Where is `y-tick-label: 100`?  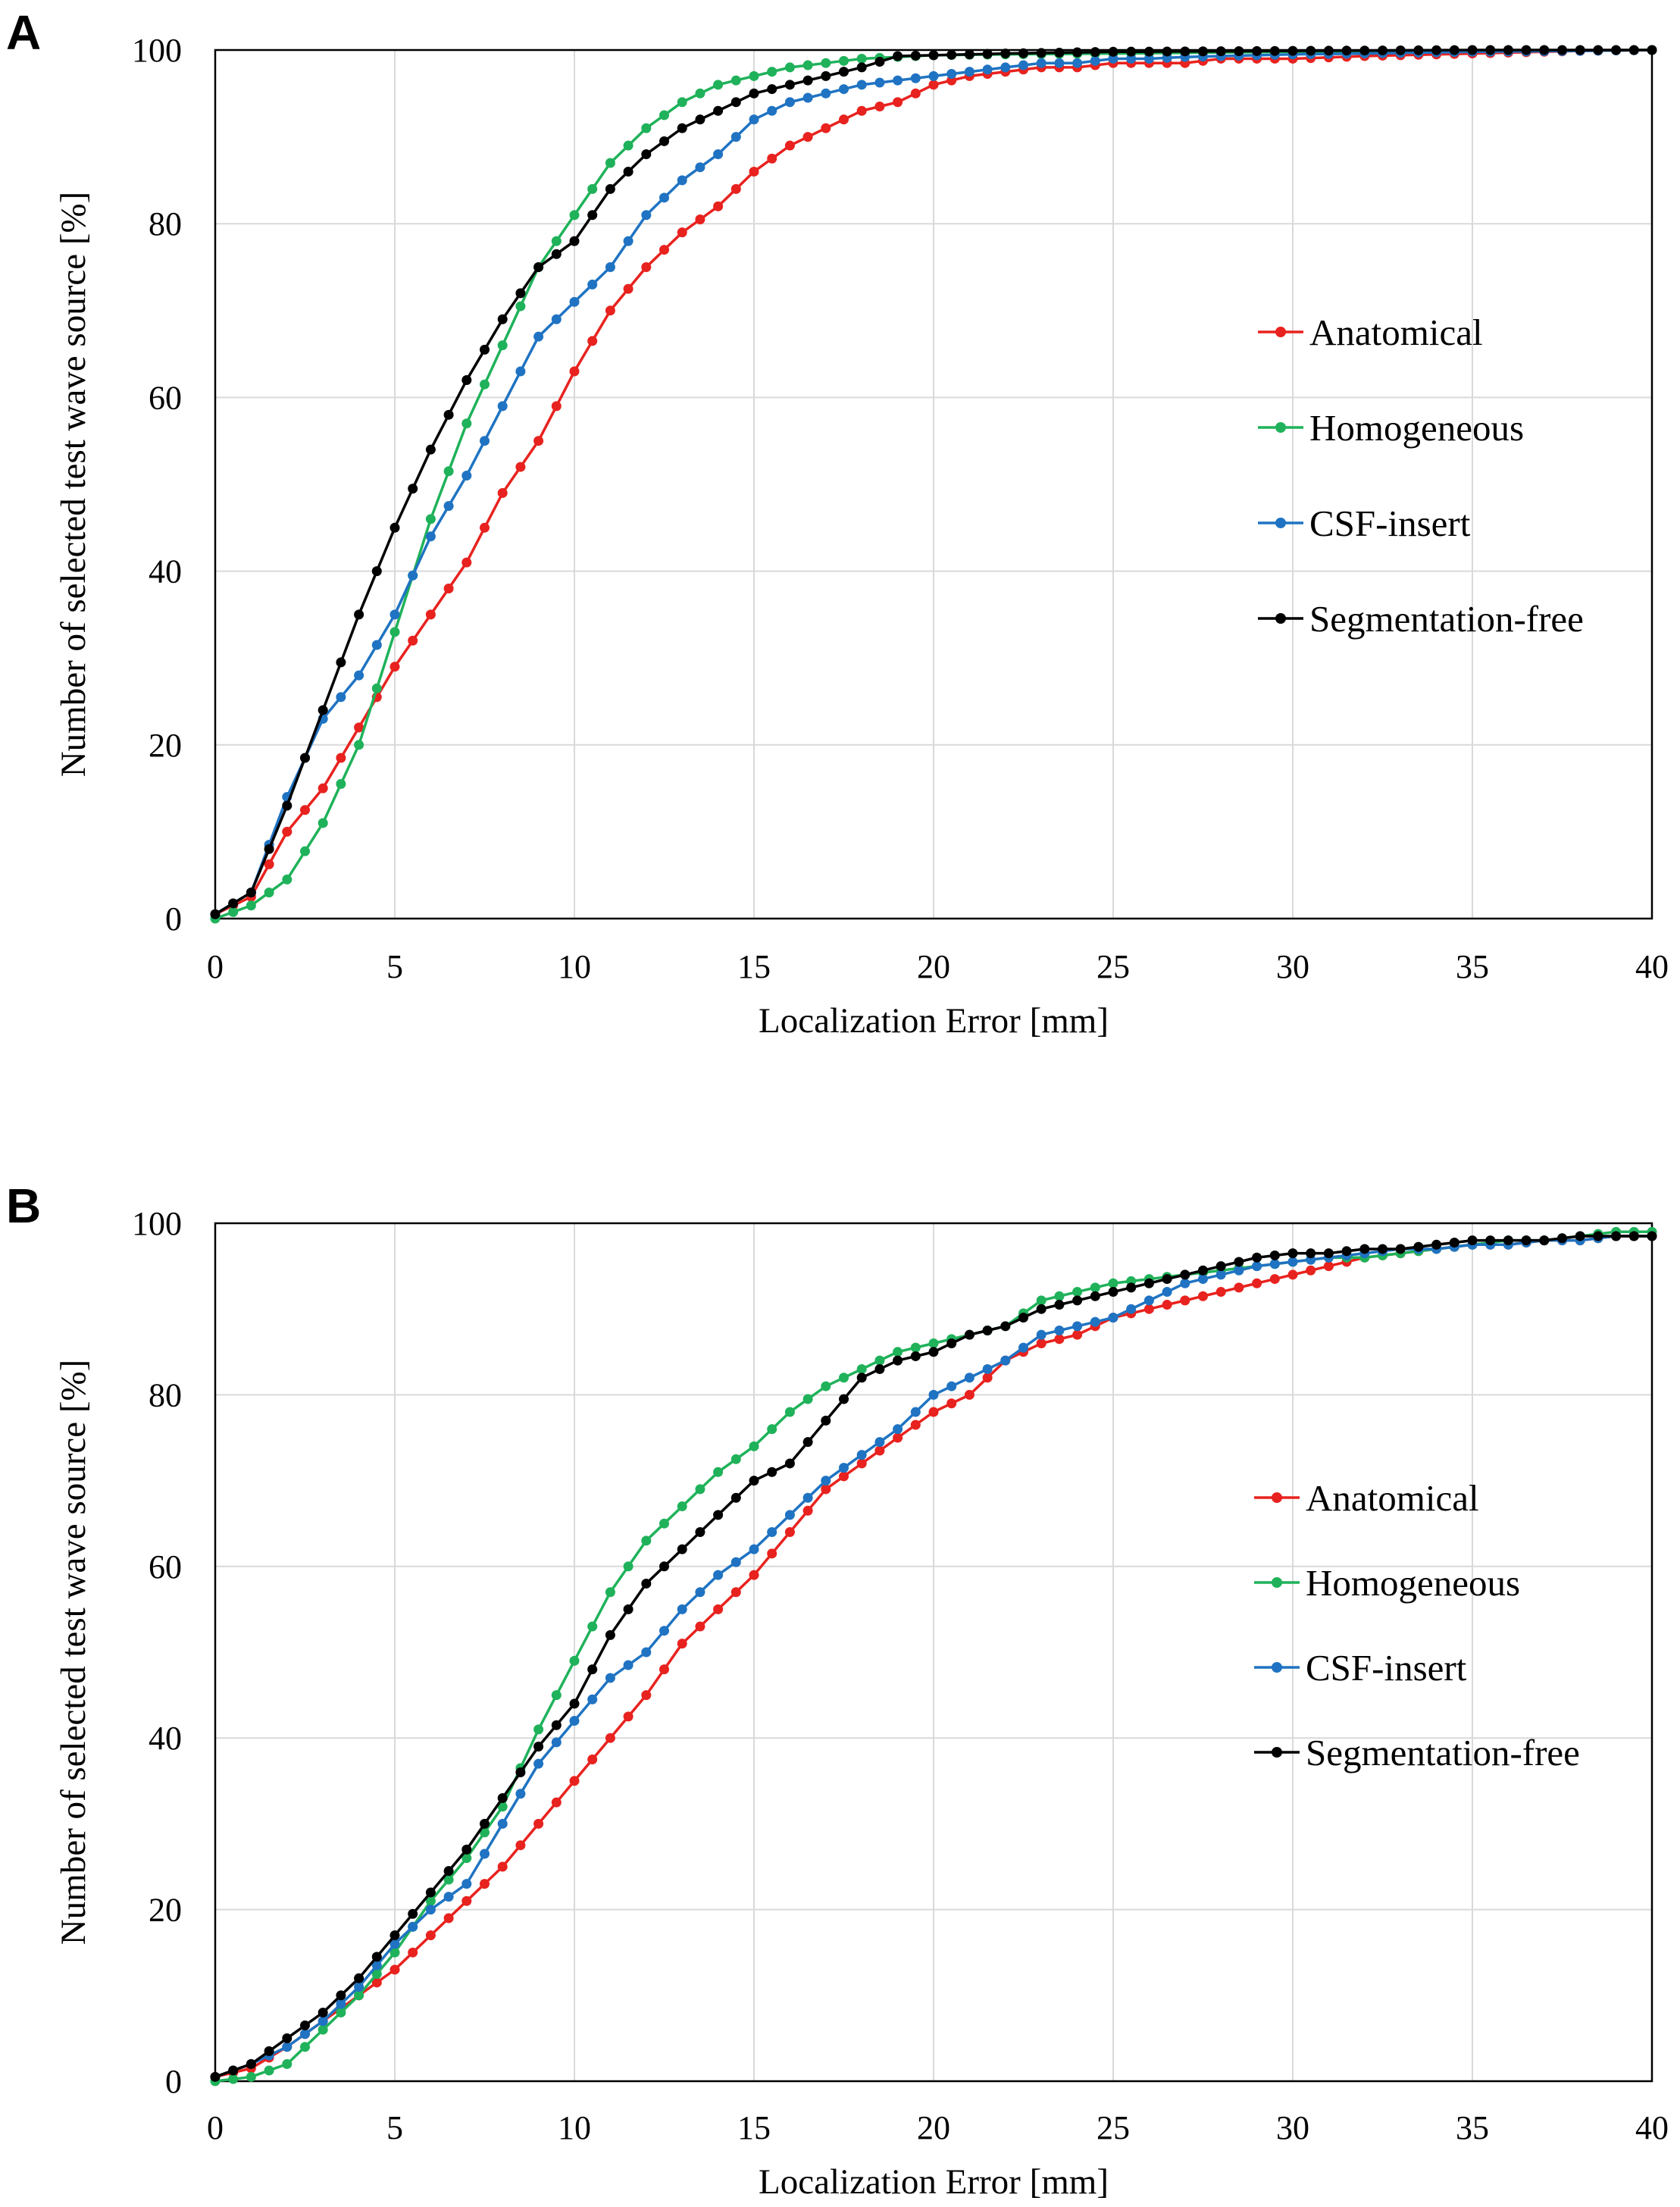 y-tick-label: 100 is located at coordinates (157, 1223).